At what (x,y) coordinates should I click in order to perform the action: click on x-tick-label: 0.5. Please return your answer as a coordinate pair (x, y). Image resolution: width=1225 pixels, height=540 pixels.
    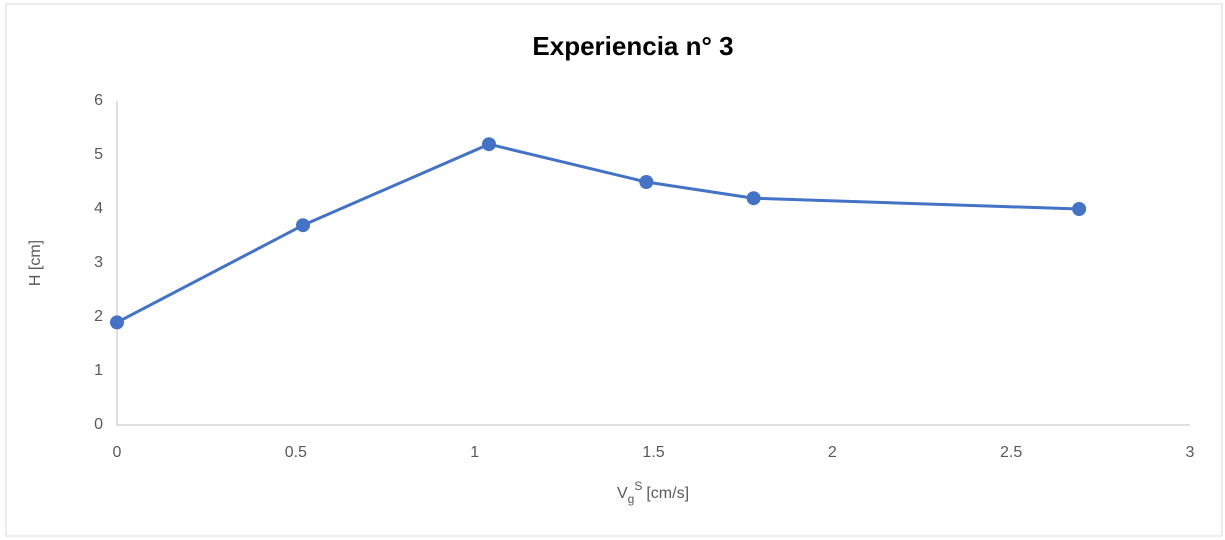
    Looking at the image, I should click on (296, 452).